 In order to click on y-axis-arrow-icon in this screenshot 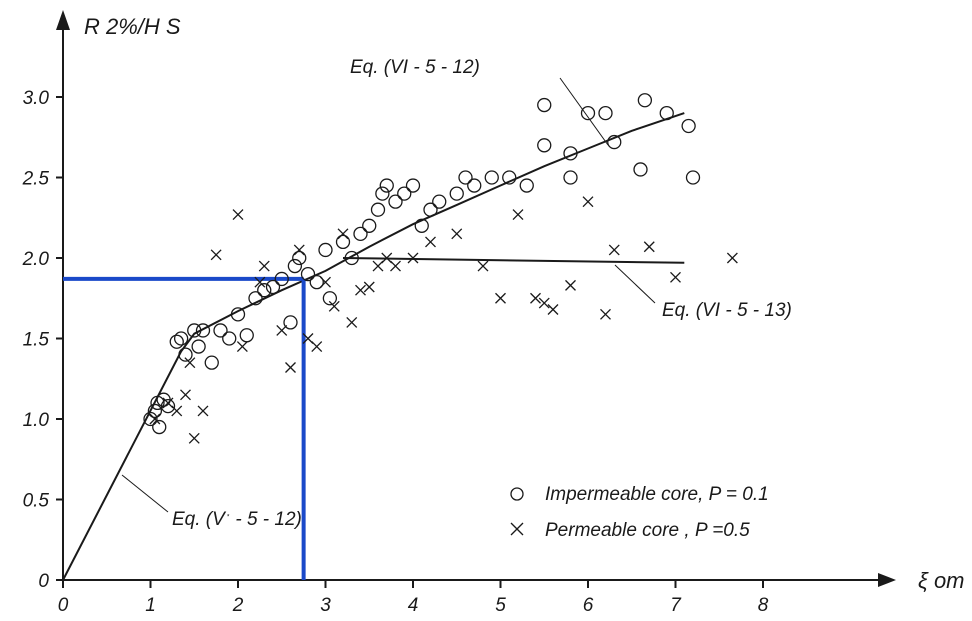, I will do `click(63, 20)`.